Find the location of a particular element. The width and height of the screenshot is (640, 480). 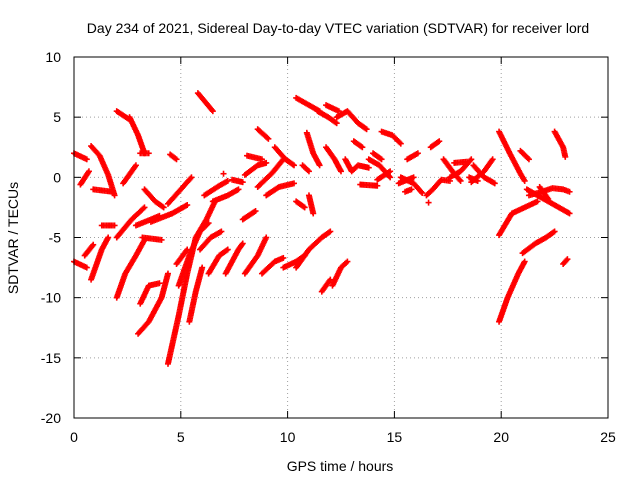

y-tick-label: 10 is located at coordinates (53, 57).